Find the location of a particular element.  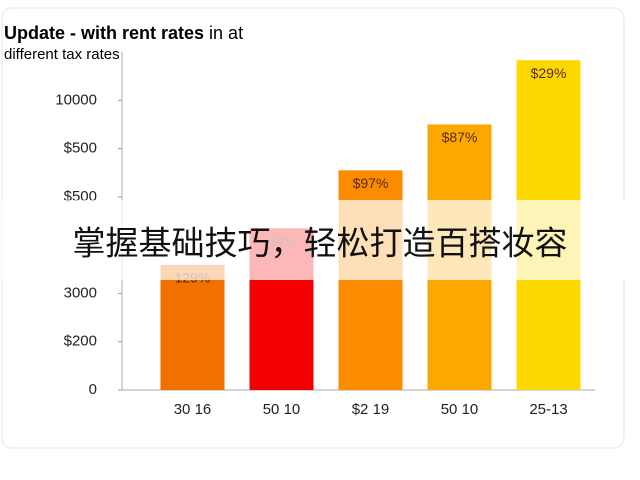

y-tick-label: 0 is located at coordinates (93, 389).